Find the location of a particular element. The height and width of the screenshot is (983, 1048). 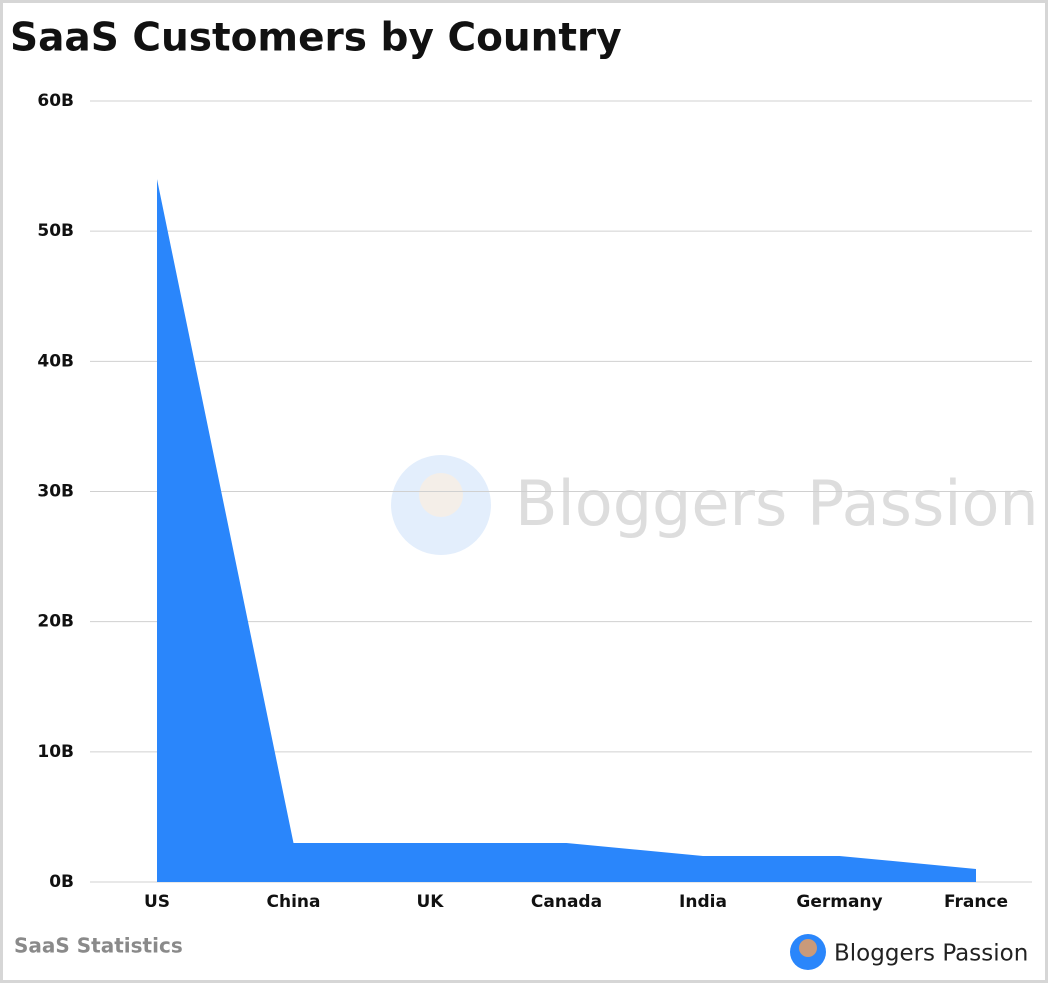

brand-logo-face is located at coordinates (808, 948).